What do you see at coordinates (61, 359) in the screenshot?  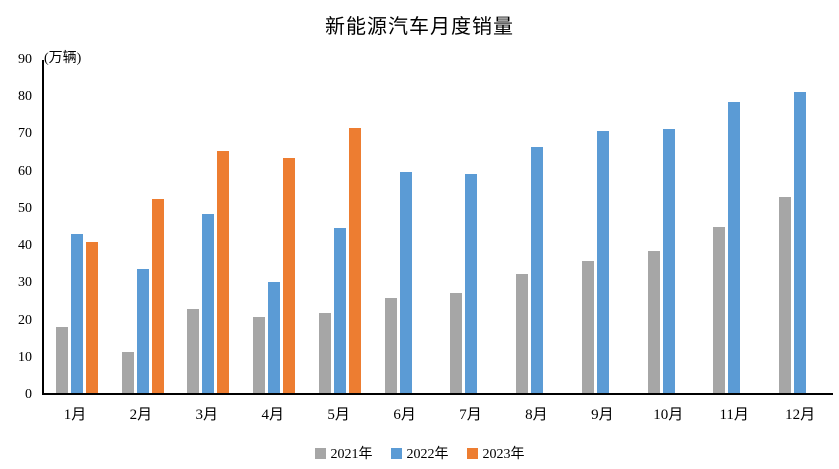 I see `bar-2021年-1月` at bounding box center [61, 359].